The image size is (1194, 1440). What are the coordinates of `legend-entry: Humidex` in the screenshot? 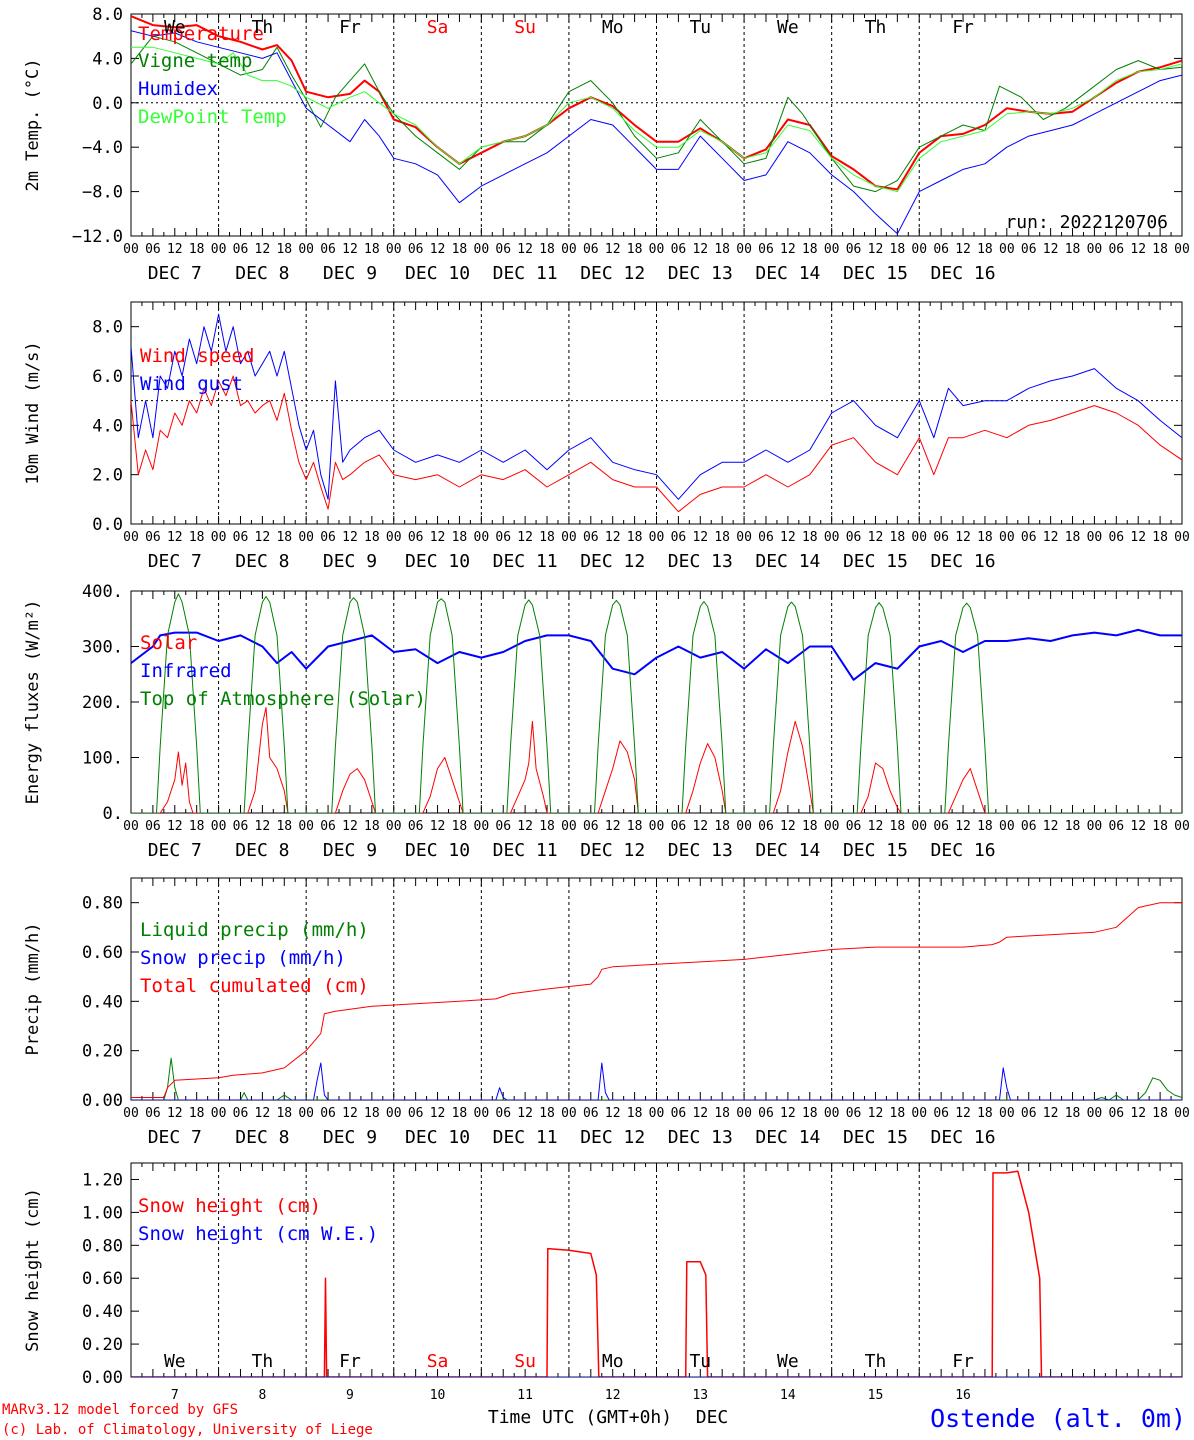 It's located at (178, 89).